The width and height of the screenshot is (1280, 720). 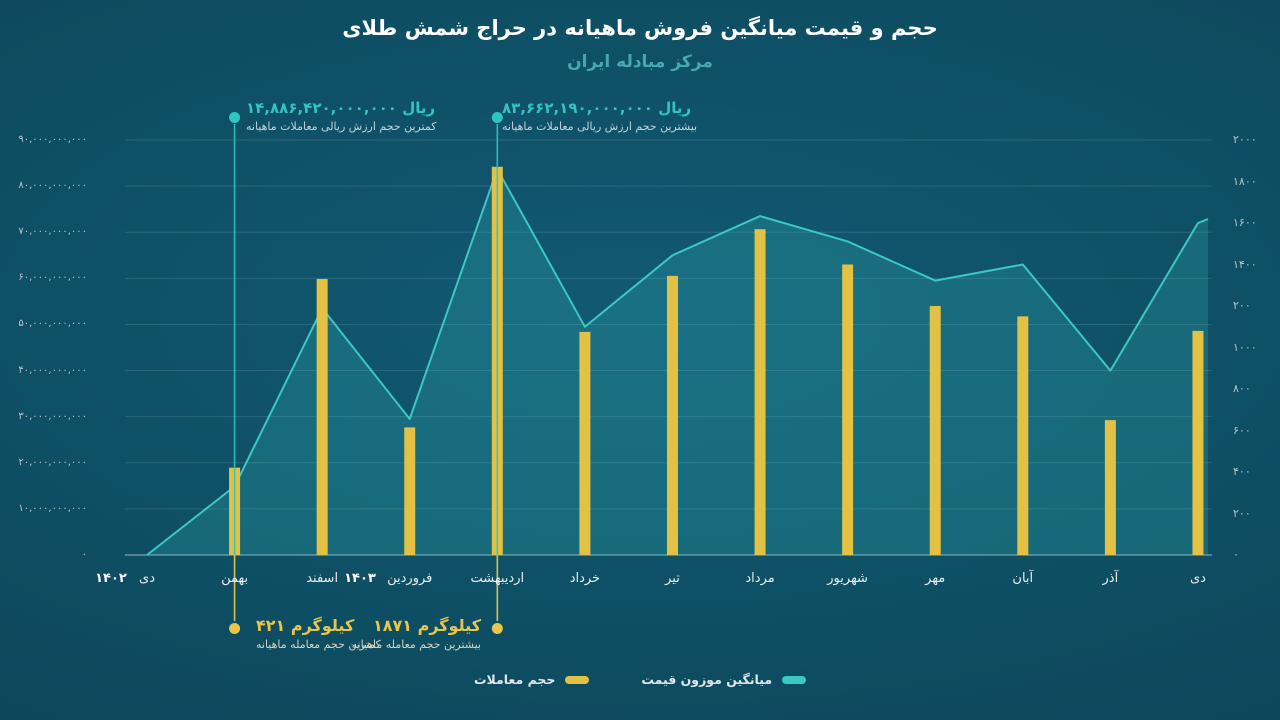 What do you see at coordinates (1023, 435) in the screenshot?
I see `bar-آبان-10` at bounding box center [1023, 435].